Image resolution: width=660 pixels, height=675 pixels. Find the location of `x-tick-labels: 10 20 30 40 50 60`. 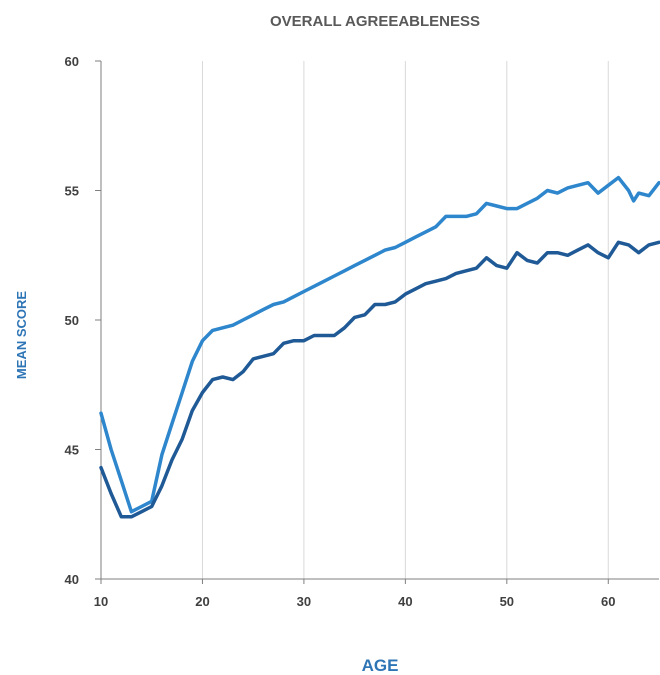

x-tick-labels: 10 20 30 40 50 60 is located at coordinates (355, 601).